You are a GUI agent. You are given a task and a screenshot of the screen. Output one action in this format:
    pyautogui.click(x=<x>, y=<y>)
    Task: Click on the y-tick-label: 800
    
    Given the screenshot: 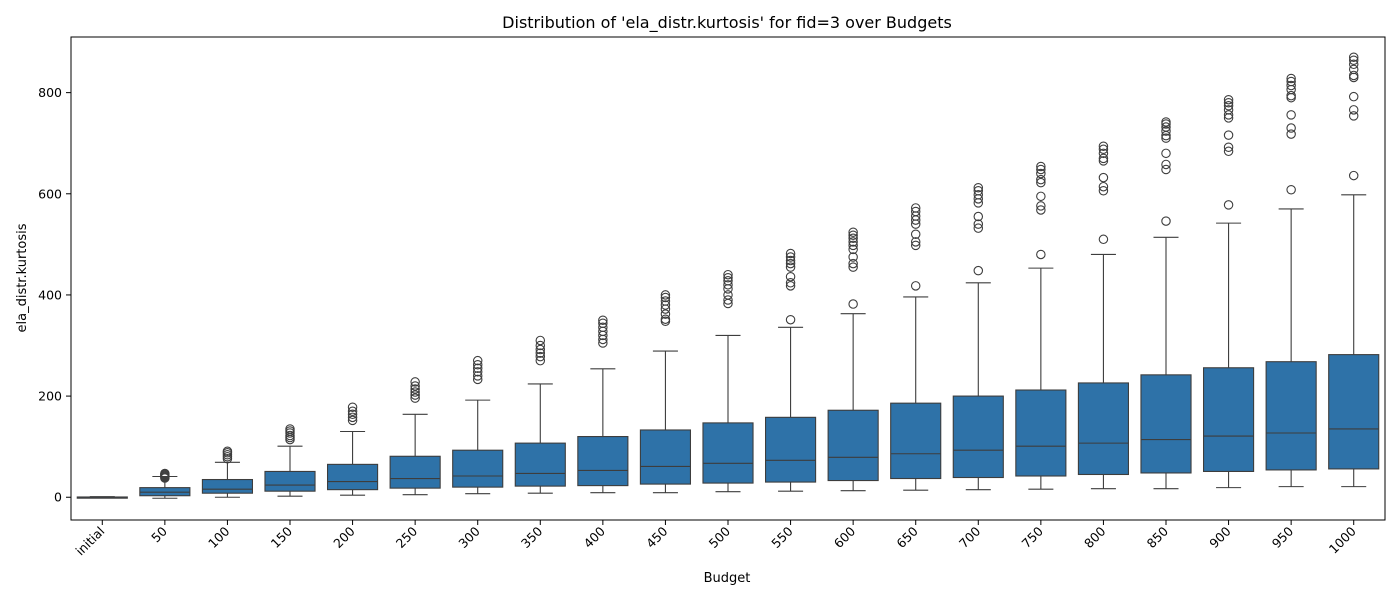 What is the action you would take?
    pyautogui.click(x=50, y=92)
    